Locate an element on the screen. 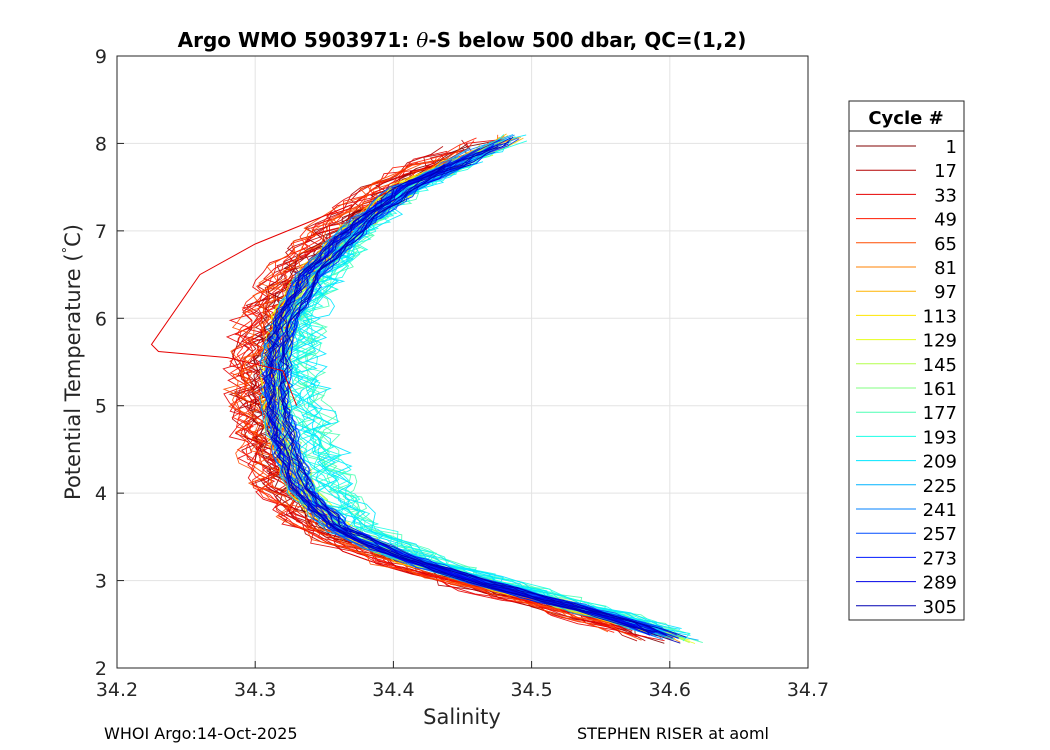 The width and height of the screenshot is (1050, 750). y-label-prefix: Potential Temperature ( is located at coordinates (73, 376).